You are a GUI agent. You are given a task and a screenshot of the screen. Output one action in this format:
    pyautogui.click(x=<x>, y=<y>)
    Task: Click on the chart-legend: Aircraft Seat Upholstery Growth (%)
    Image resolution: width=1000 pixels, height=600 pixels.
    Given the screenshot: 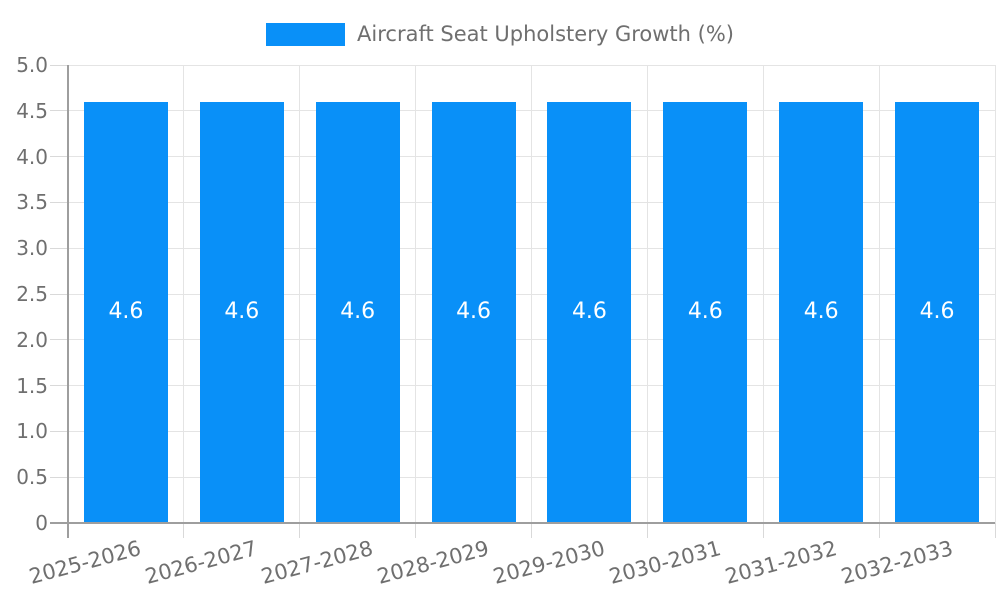 What is the action you would take?
    pyautogui.click(x=500, y=34)
    